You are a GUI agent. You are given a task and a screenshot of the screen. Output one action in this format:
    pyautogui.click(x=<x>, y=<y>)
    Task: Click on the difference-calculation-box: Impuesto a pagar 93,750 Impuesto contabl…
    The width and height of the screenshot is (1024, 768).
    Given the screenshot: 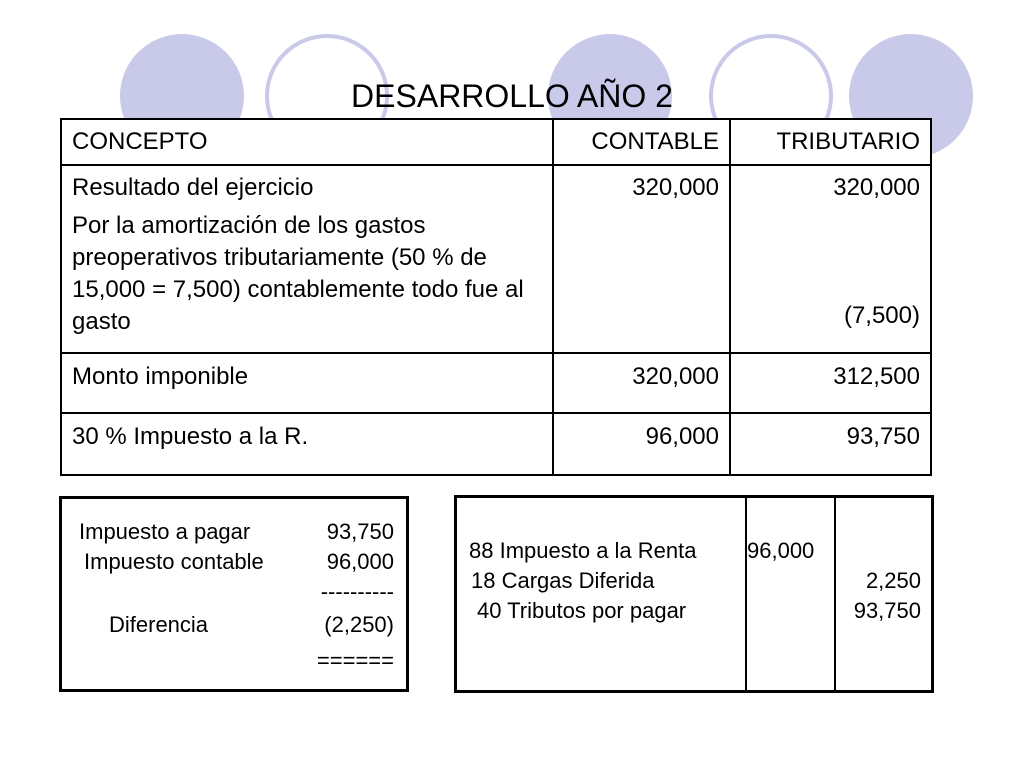 What is the action you would take?
    pyautogui.click(x=234, y=594)
    